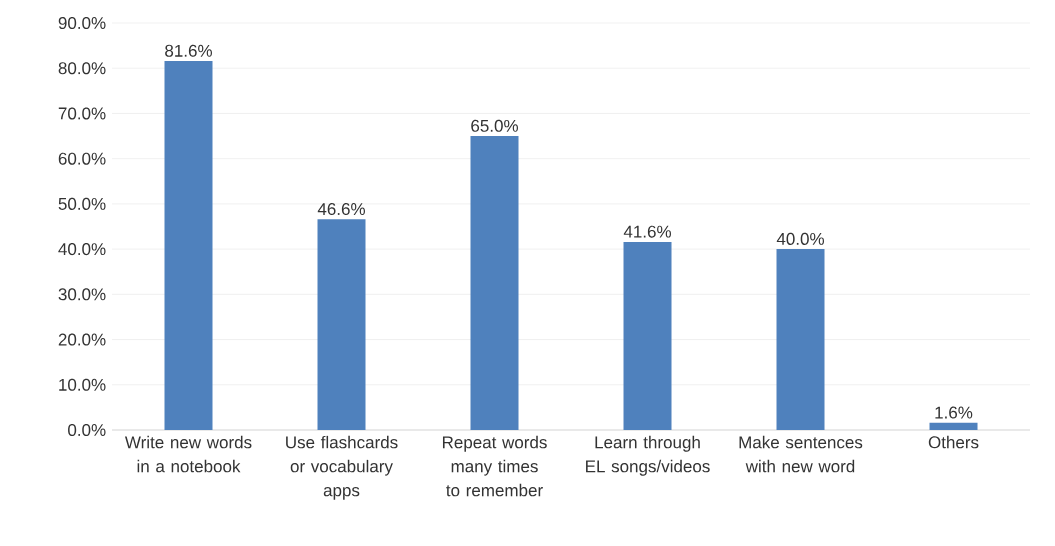 This screenshot has width=1055, height=546. What do you see at coordinates (82, 113) in the screenshot?
I see `y-tick-label: 70.0%` at bounding box center [82, 113].